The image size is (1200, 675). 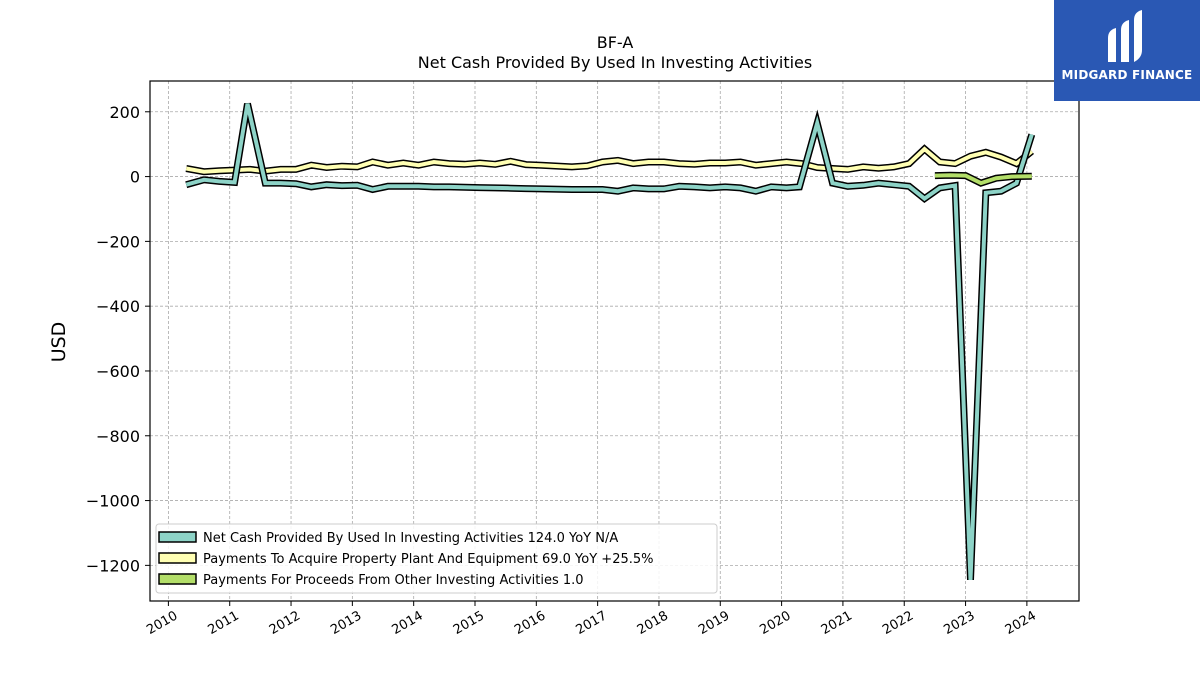 I want to click on x-tick-label: 2022, so click(x=898, y=623).